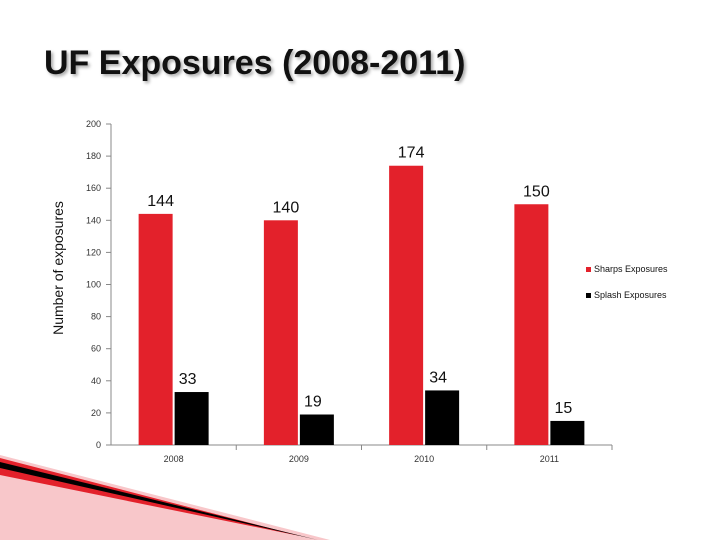 The image size is (720, 540). Describe the element at coordinates (96, 381) in the screenshot. I see `y-tick-label: 40` at that location.